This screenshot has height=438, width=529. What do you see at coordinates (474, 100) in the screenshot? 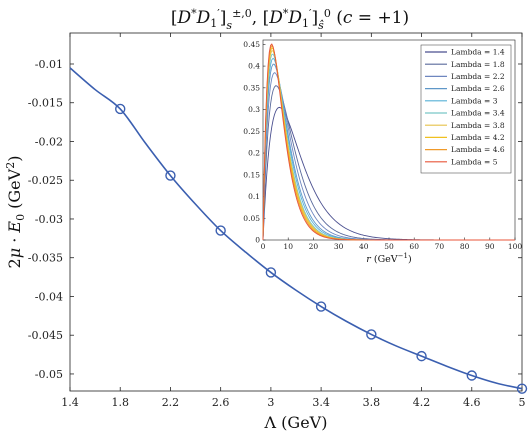
I see `legend-label: Lambda = 3` at bounding box center [474, 100].